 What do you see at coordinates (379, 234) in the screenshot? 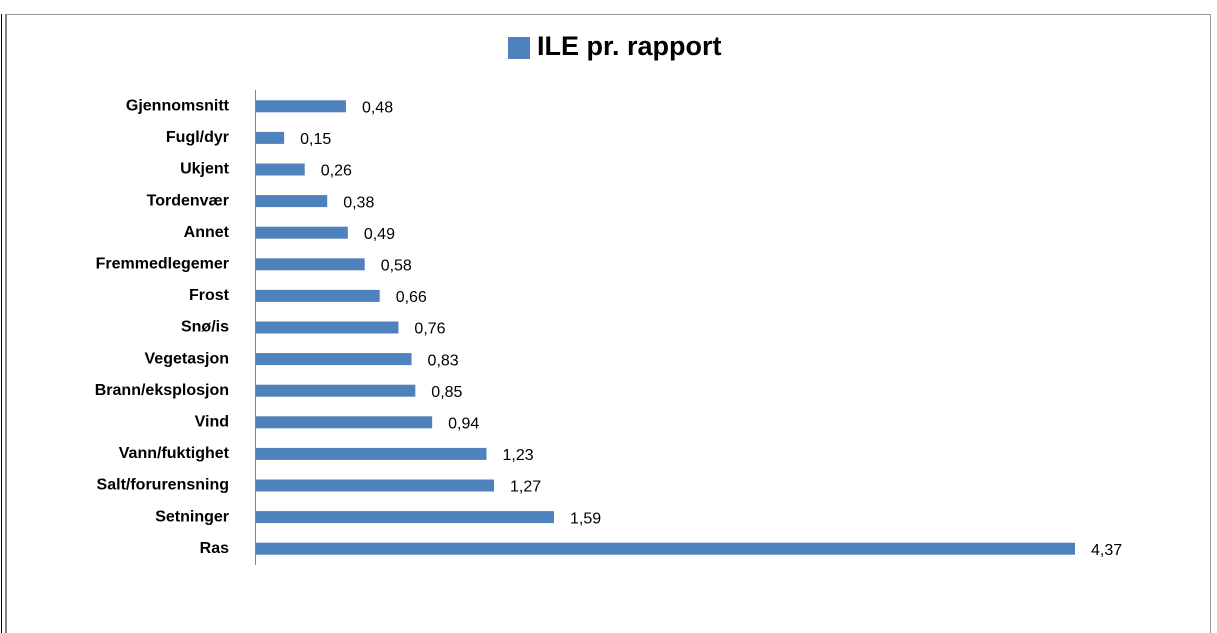
I see `data-label: 0,49` at bounding box center [379, 234].